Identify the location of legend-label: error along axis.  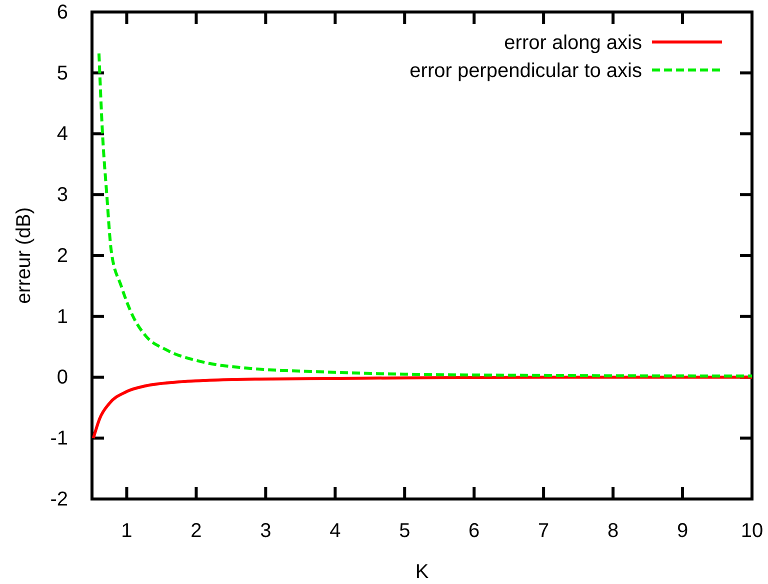
(573, 43).